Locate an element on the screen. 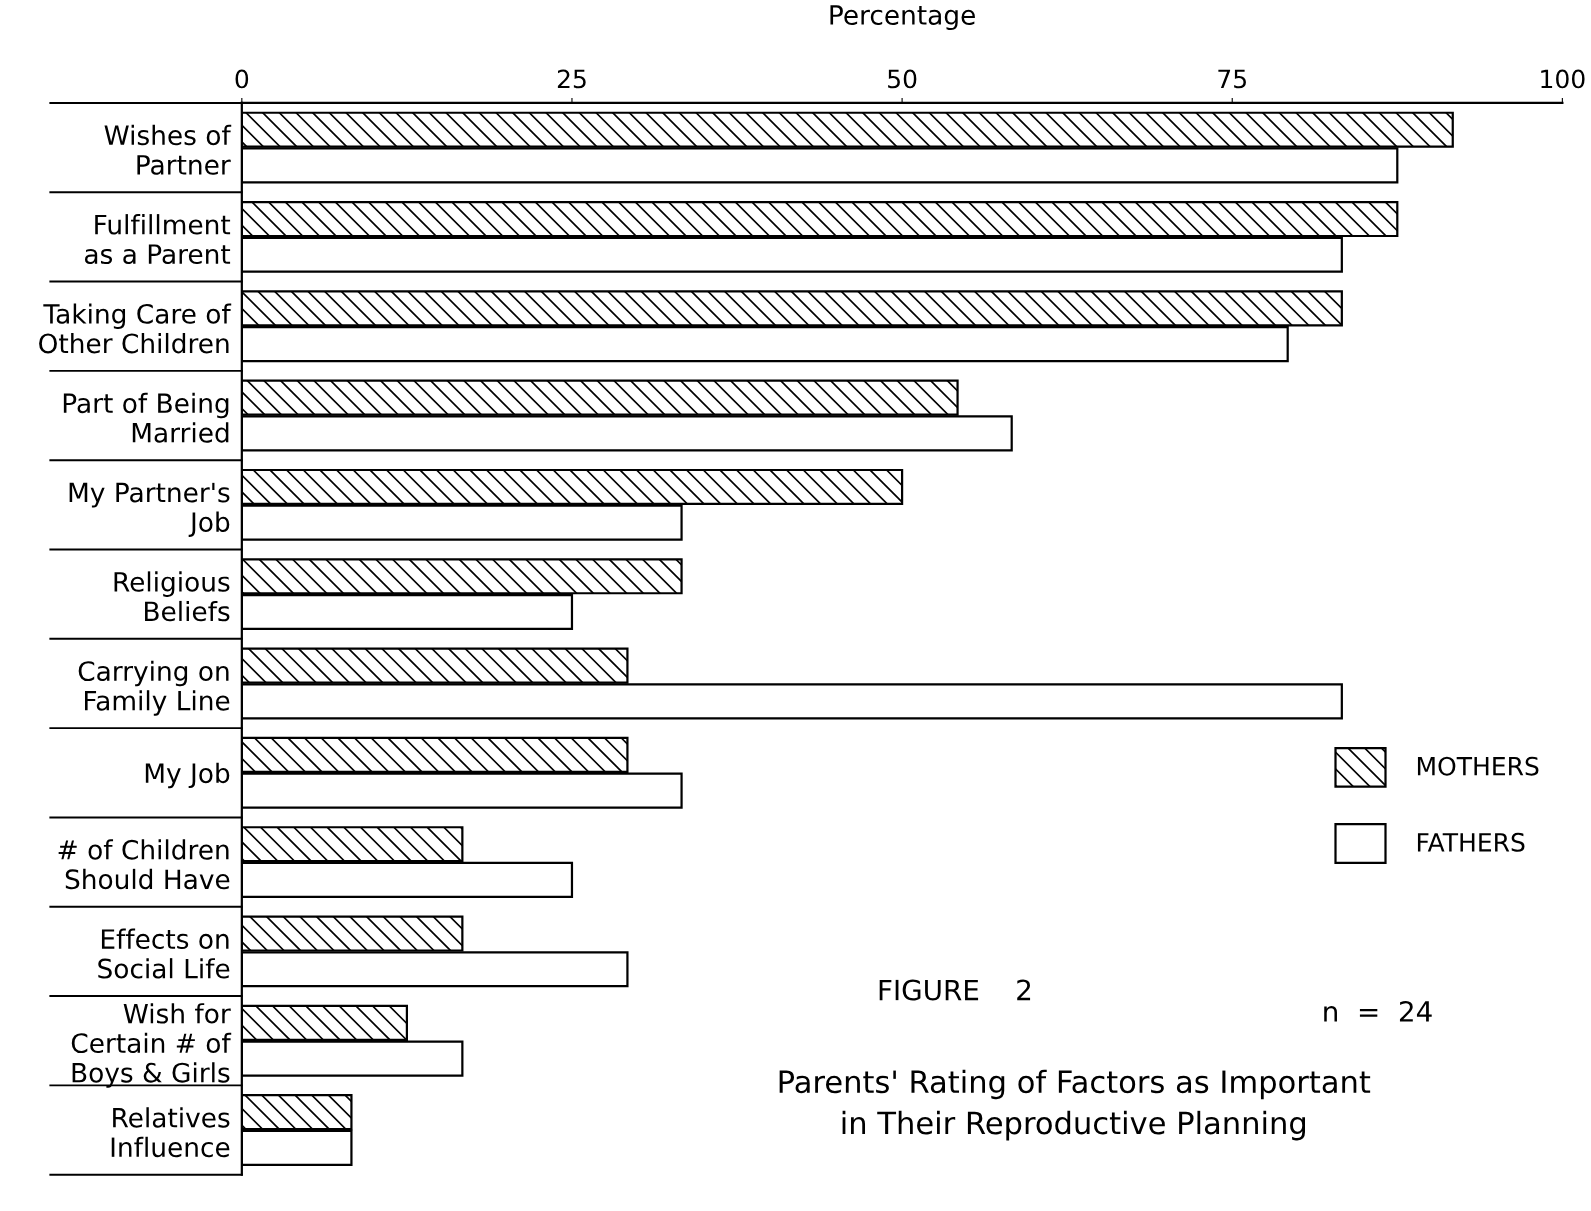  legend-label: MOTHERS is located at coordinates (1478, 766).